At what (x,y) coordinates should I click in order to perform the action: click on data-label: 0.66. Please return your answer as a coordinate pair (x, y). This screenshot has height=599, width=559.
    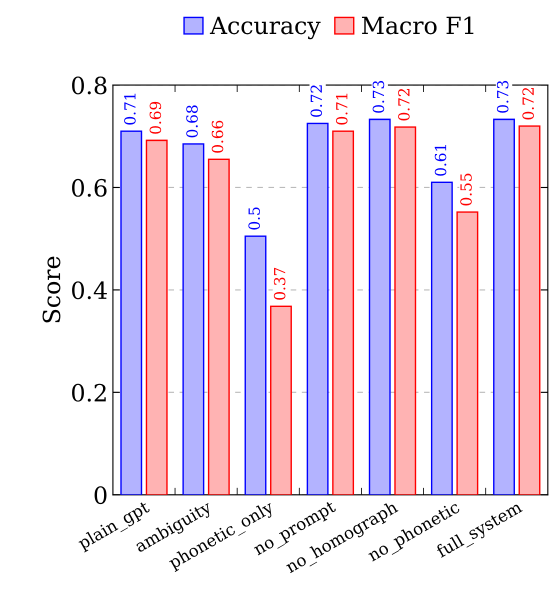
    Looking at the image, I should click on (218, 136).